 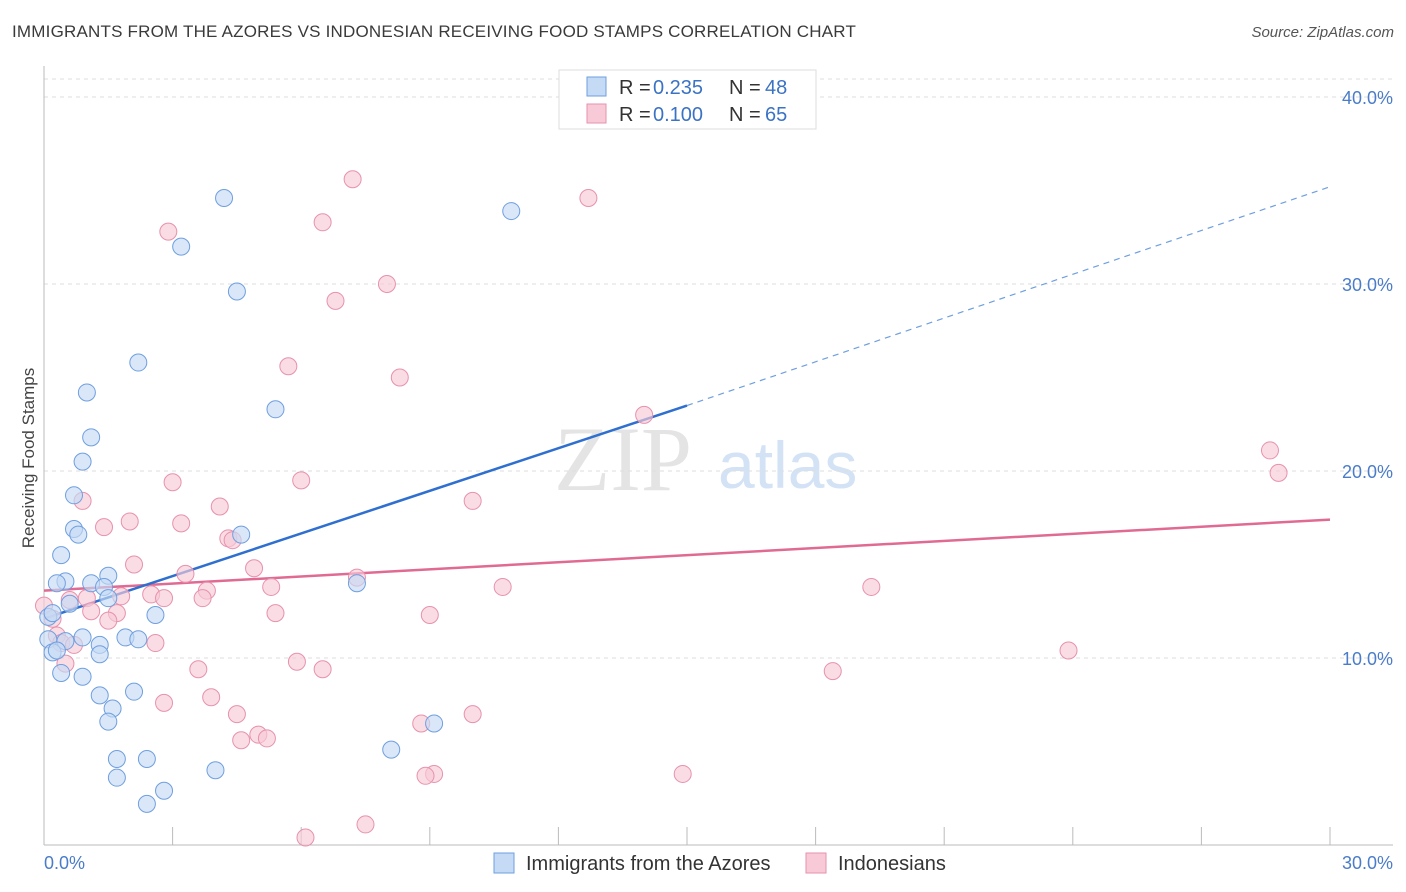 I want to click on watermark-atlas: atlas, so click(x=787, y=465).